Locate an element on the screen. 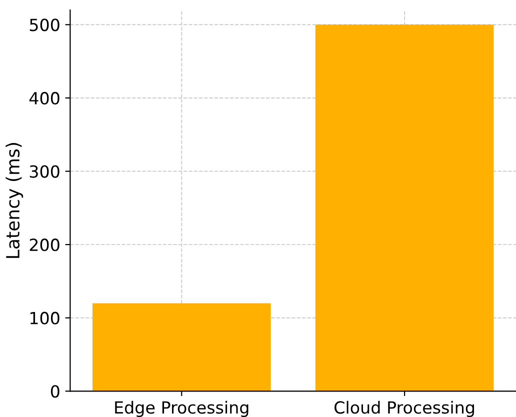 This screenshot has width=516, height=417. y-tick-label: 100 is located at coordinates (45, 318).